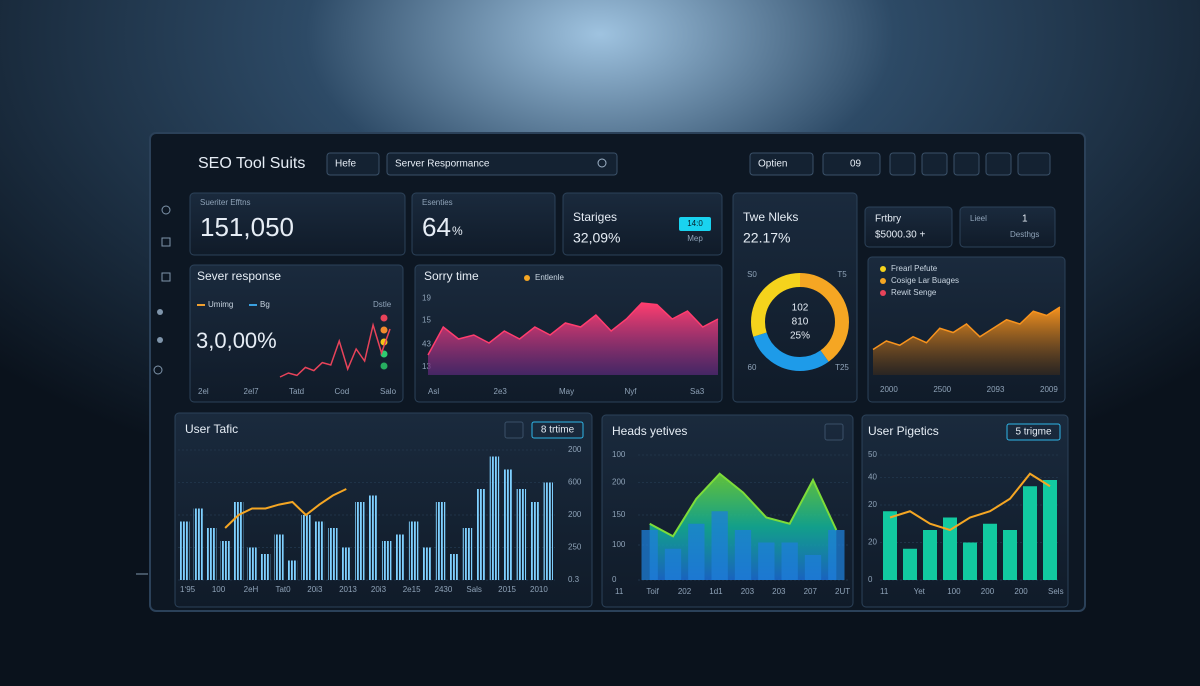 This screenshot has height=686, width=1200. Describe the element at coordinates (379, 589) in the screenshot. I see `x-tick-label: 20i3` at that location.